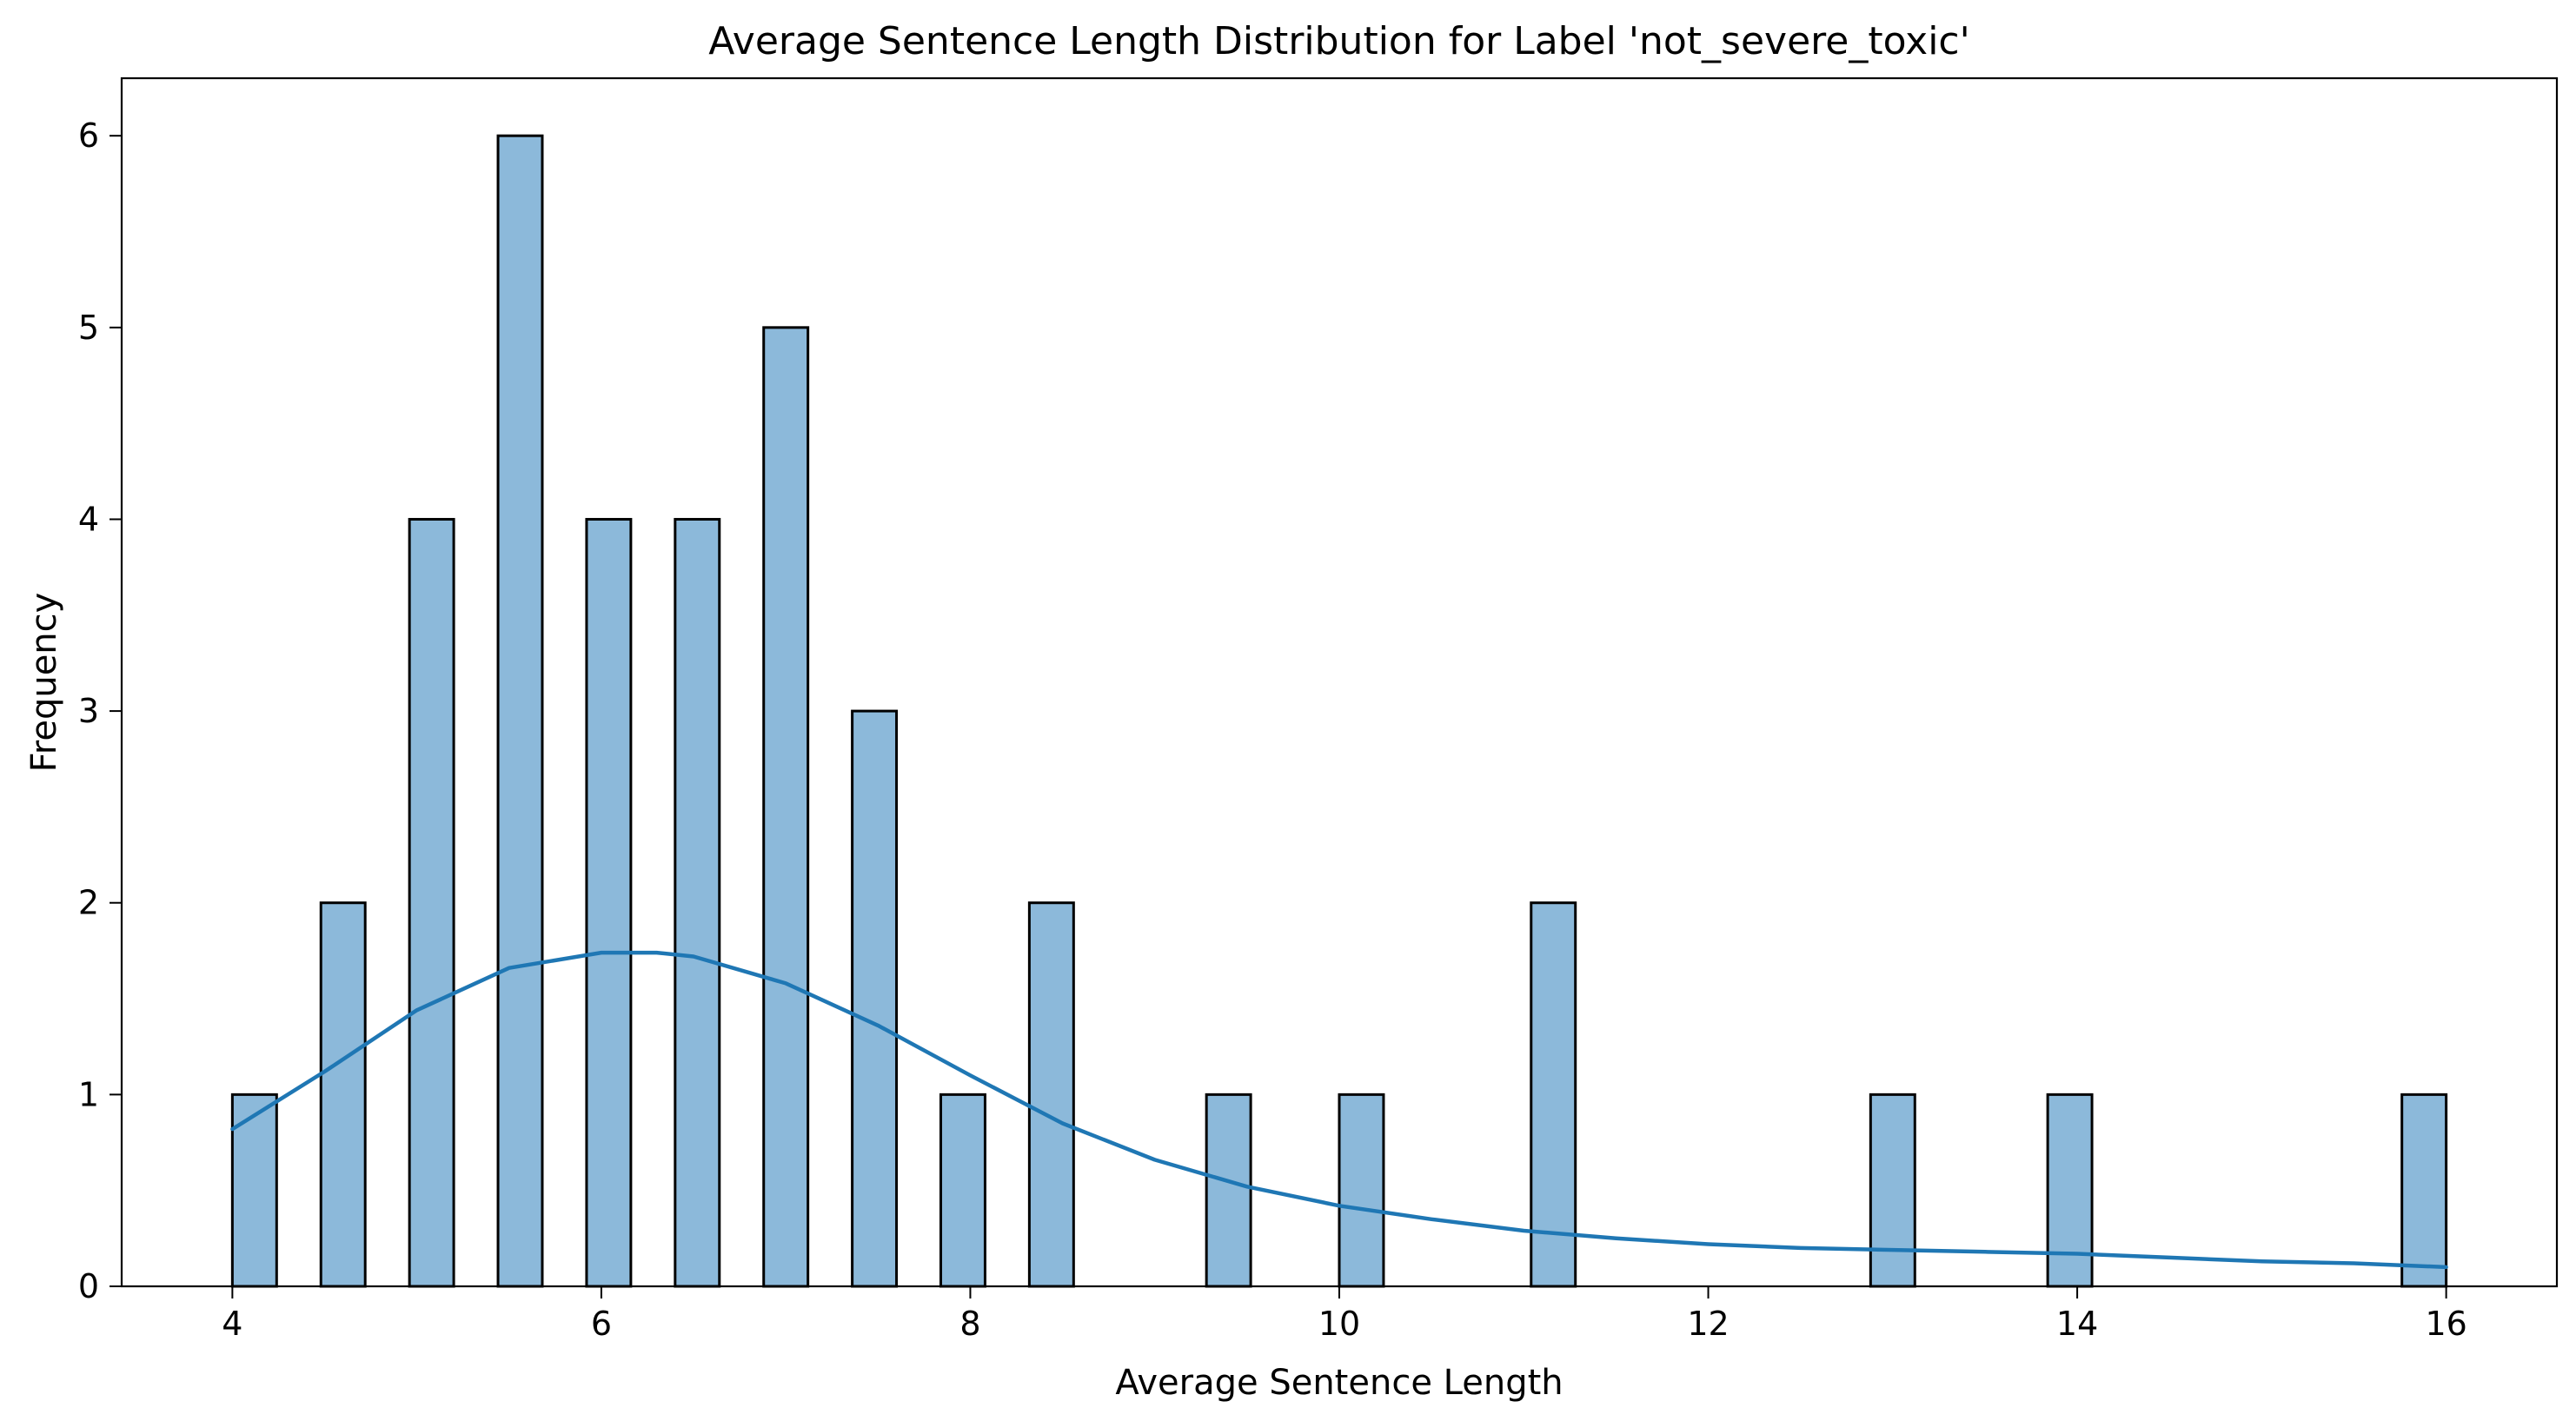 Image resolution: width=2576 pixels, height=1428 pixels. I want to click on y-tick-label: 1, so click(88, 1094).